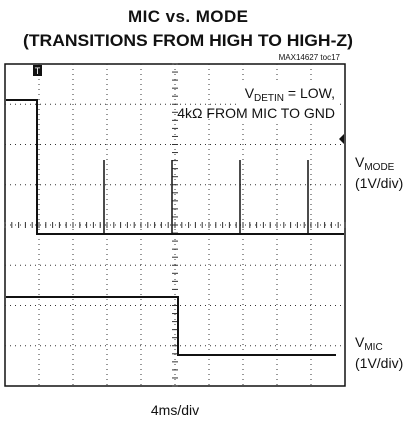 Image resolution: width=409 pixels, height=433 pixels. What do you see at coordinates (175, 410) in the screenshot?
I see `time-scale: 4ms/div` at bounding box center [175, 410].